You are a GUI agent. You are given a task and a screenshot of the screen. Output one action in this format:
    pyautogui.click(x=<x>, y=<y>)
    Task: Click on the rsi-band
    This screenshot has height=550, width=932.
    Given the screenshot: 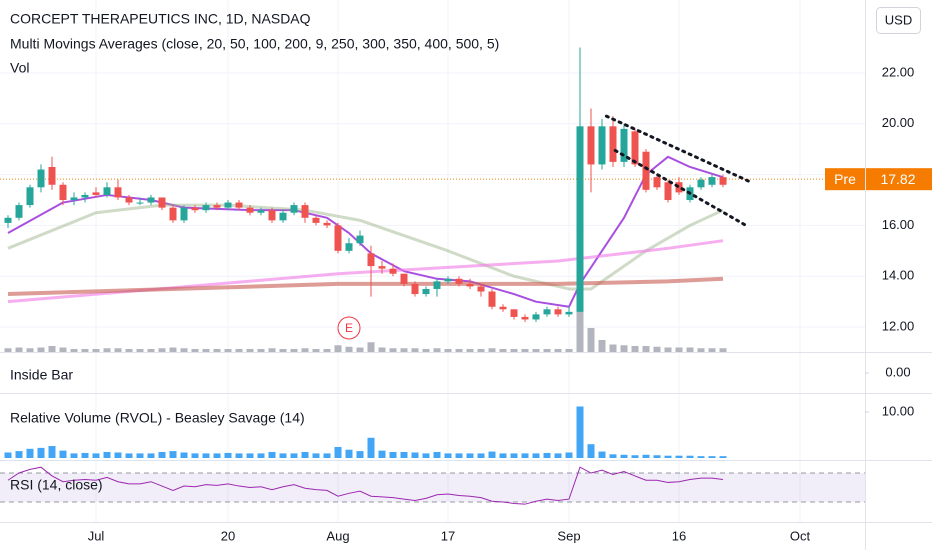 What is the action you would take?
    pyautogui.click(x=432, y=487)
    